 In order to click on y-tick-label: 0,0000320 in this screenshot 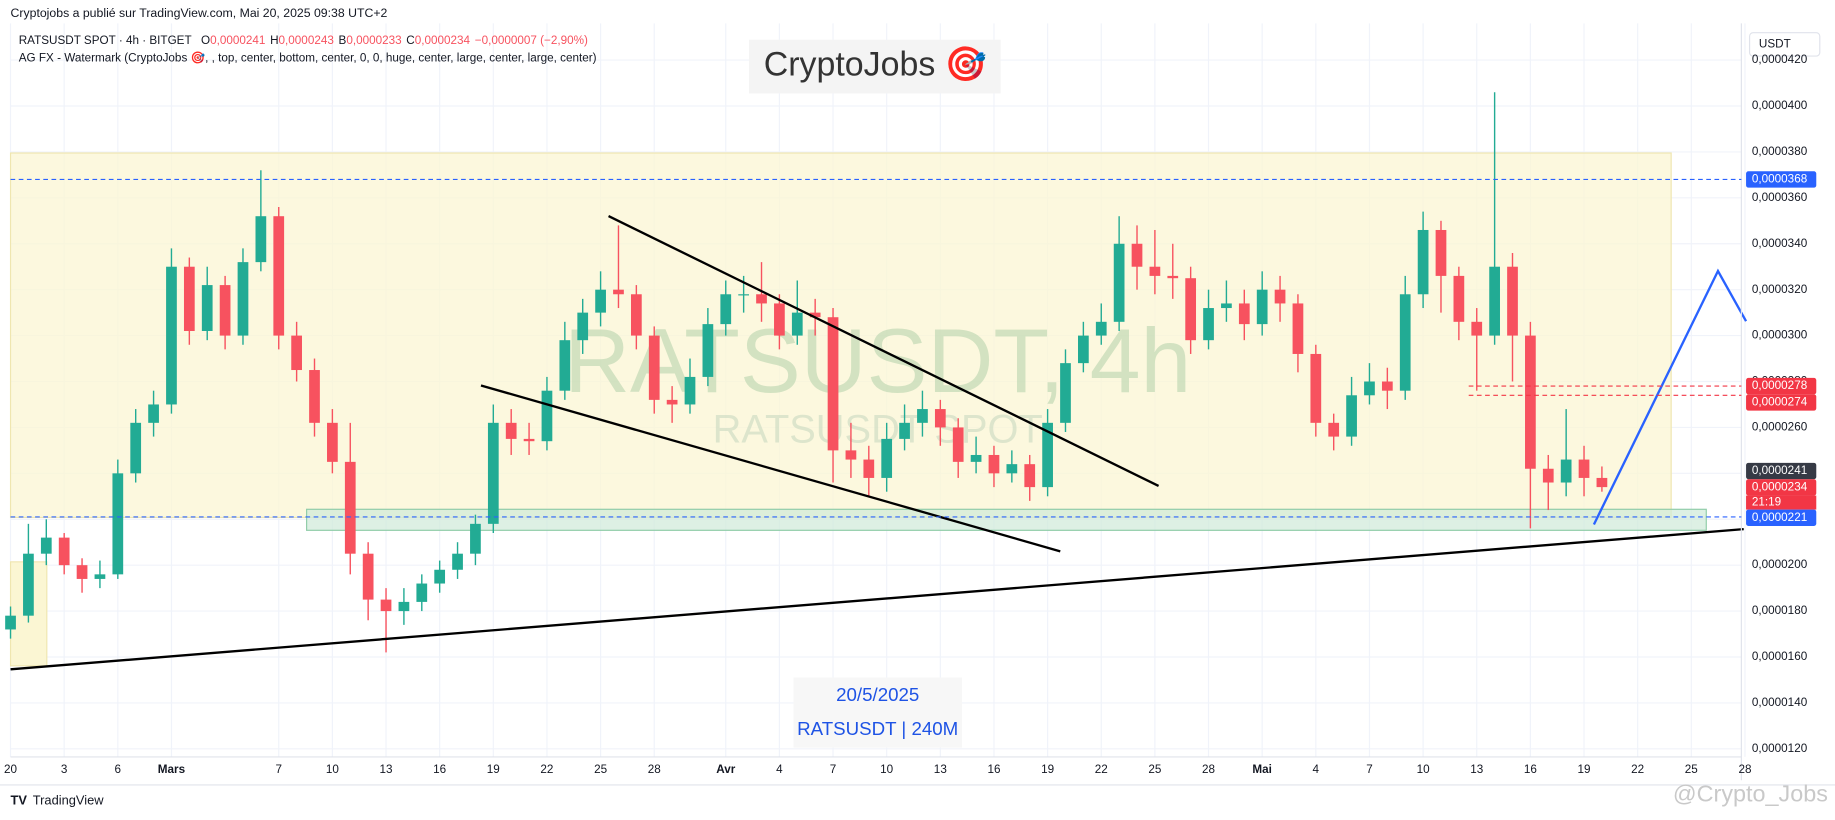, I will do `click(1780, 289)`.